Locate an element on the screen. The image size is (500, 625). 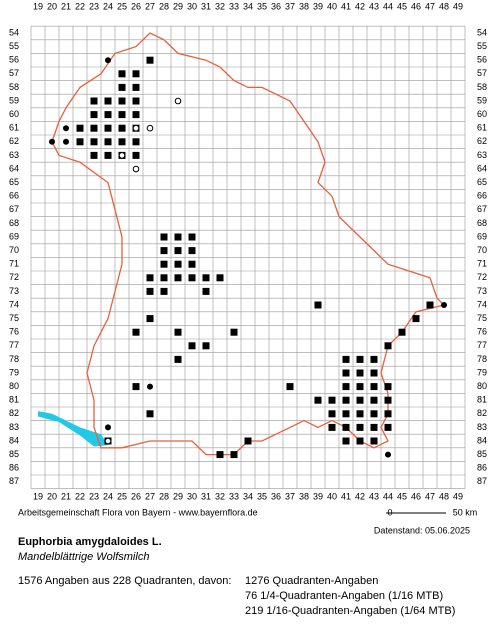
row-label: 80 is located at coordinates (482, 386).